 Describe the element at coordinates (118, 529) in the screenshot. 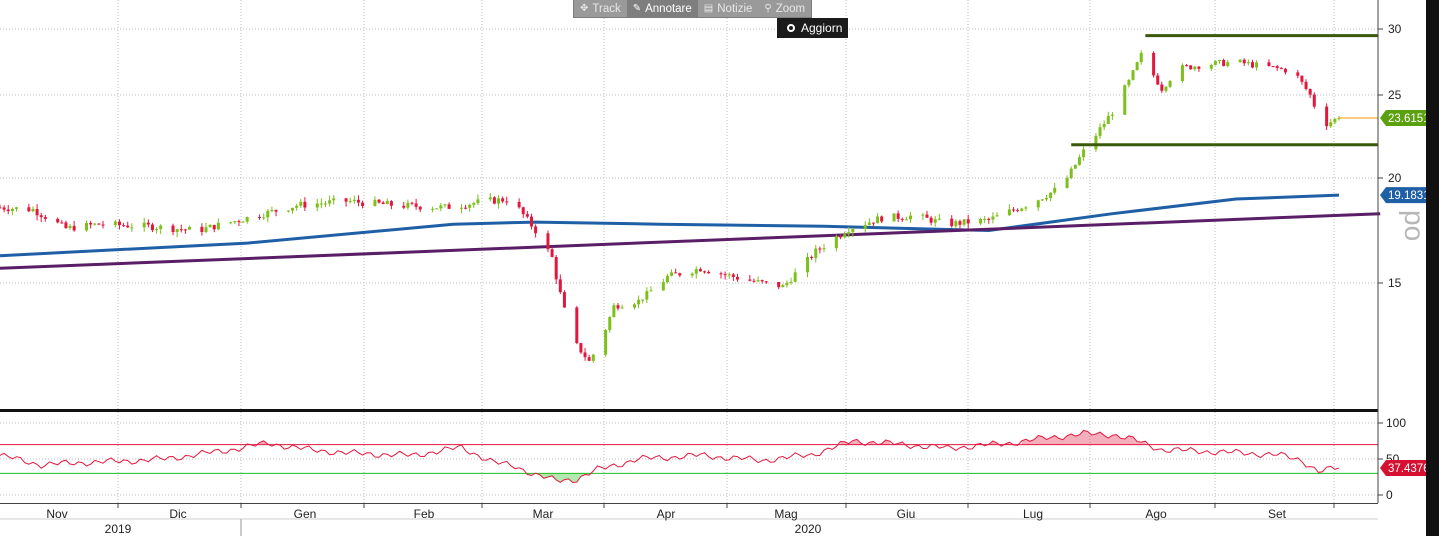

I see `x-year-label: 2019` at that location.